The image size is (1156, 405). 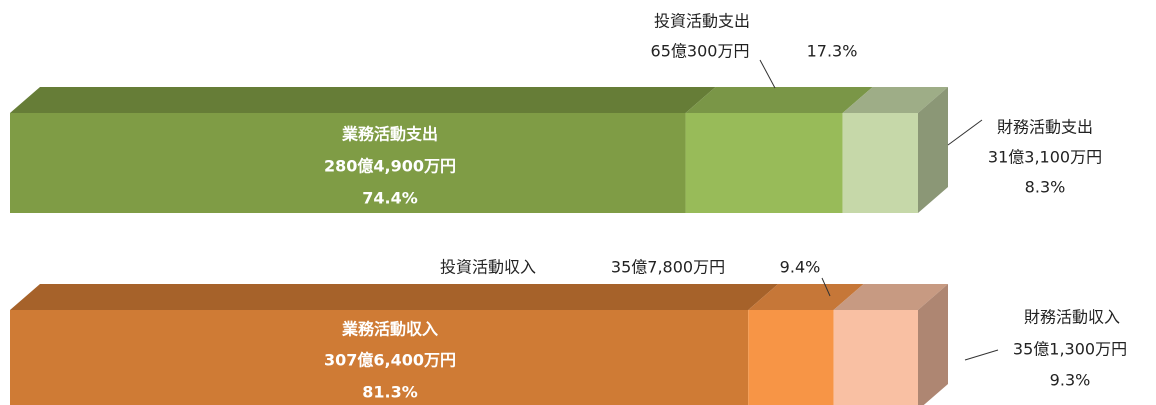 I want to click on amount-label: 35億1,300万円, so click(x=1070, y=349).